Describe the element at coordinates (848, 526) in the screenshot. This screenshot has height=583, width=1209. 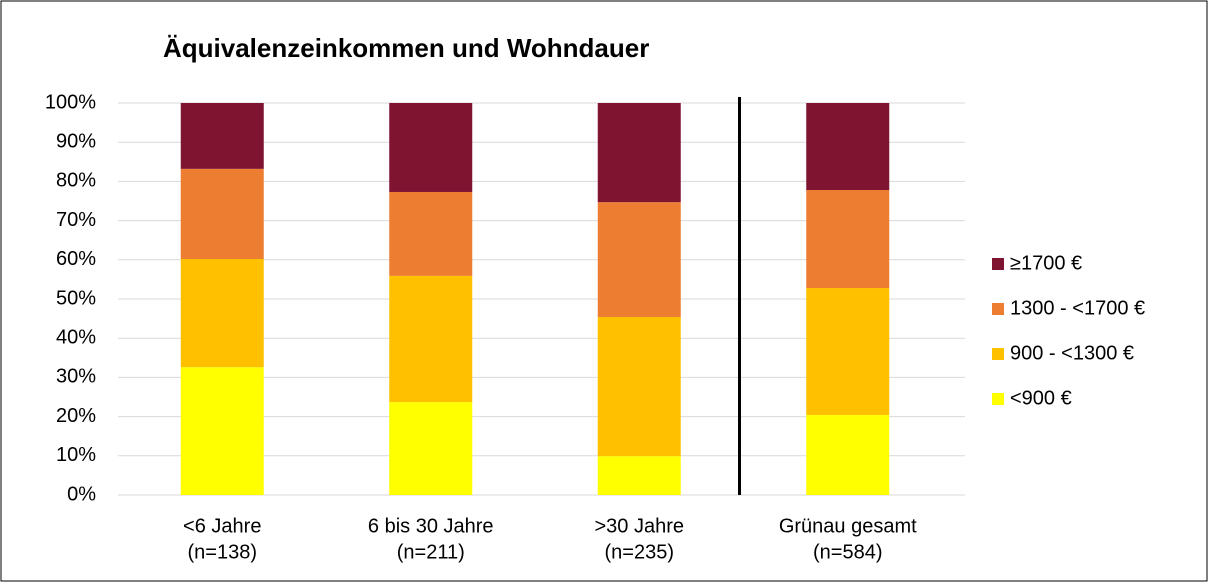
I see `x-tick-label: Grünau gesamt` at that location.